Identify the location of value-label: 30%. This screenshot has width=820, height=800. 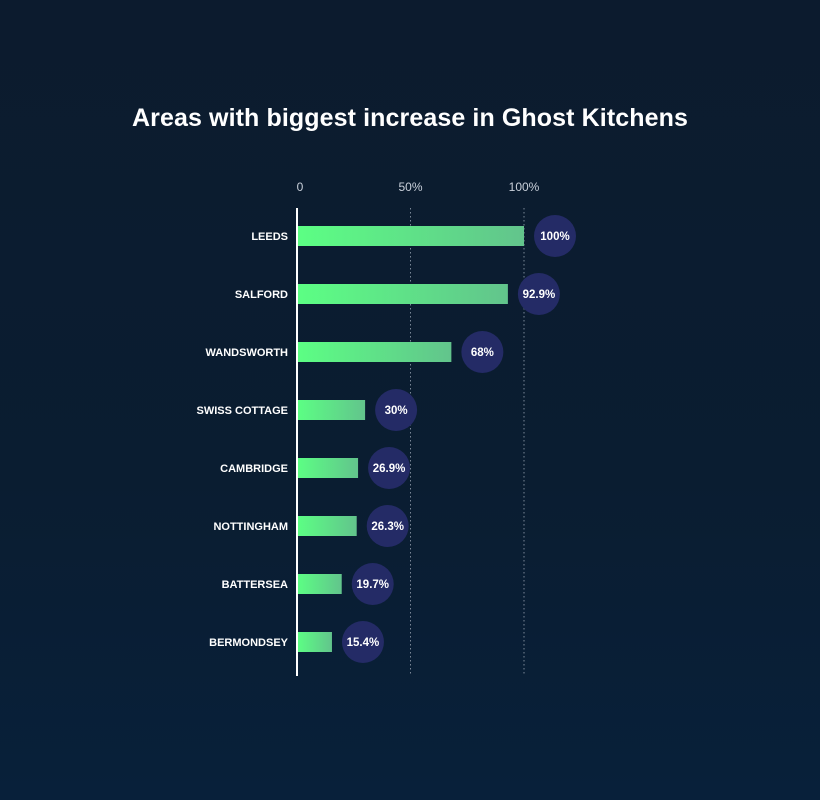
(396, 411).